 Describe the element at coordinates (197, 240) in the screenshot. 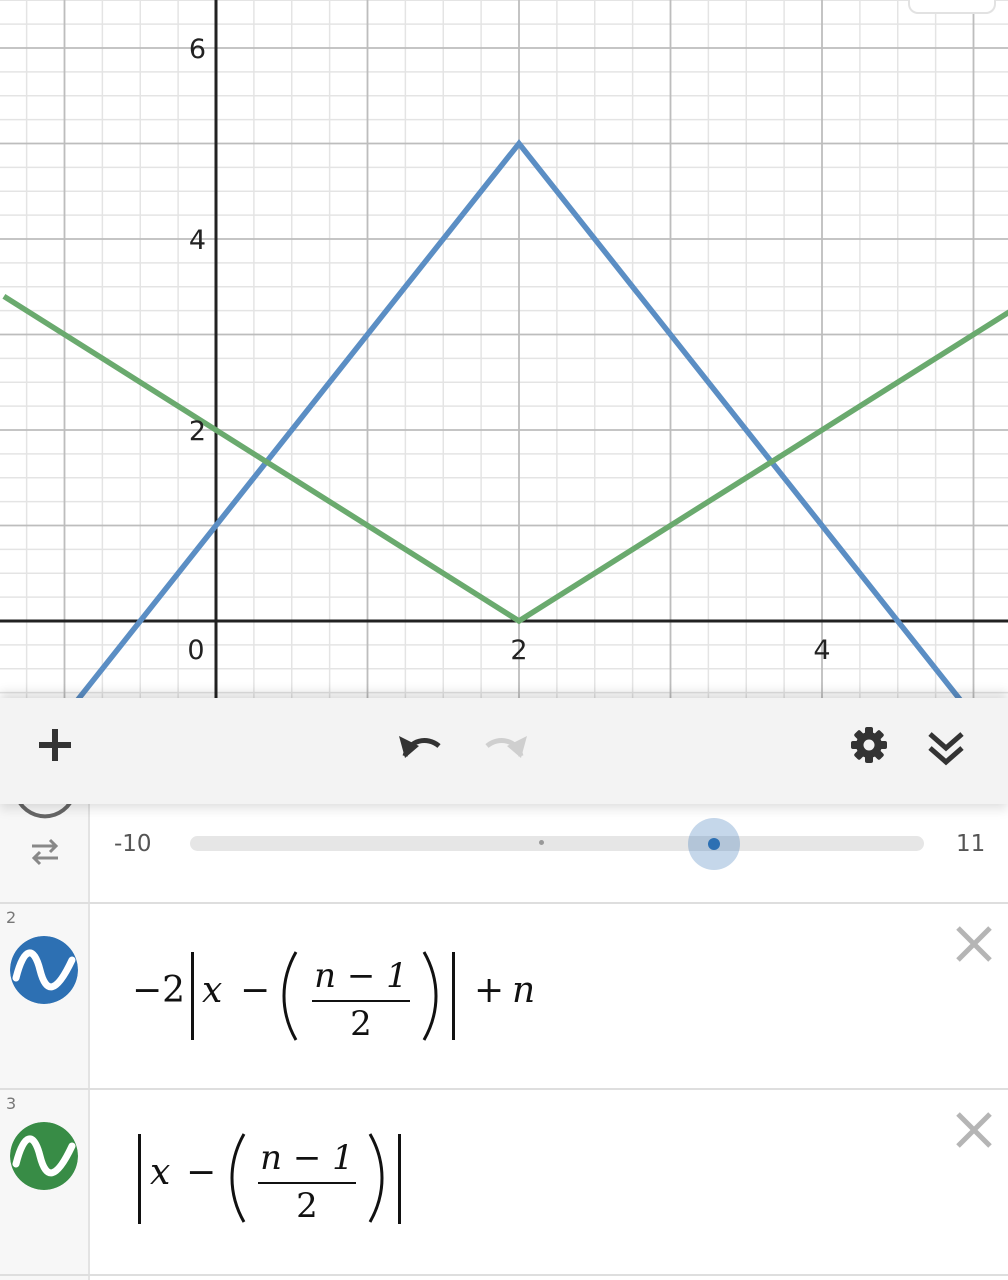

I see `y-tick-label: 4` at that location.